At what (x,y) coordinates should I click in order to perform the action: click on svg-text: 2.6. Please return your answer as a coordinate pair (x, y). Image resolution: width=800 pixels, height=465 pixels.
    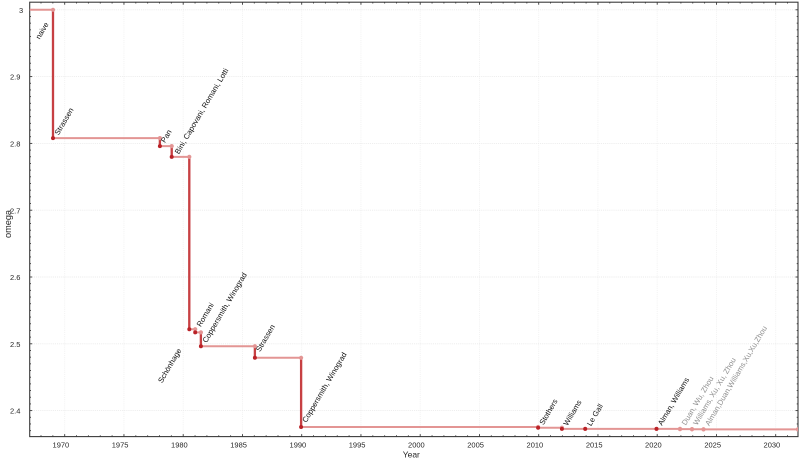
    Looking at the image, I should click on (15, 277).